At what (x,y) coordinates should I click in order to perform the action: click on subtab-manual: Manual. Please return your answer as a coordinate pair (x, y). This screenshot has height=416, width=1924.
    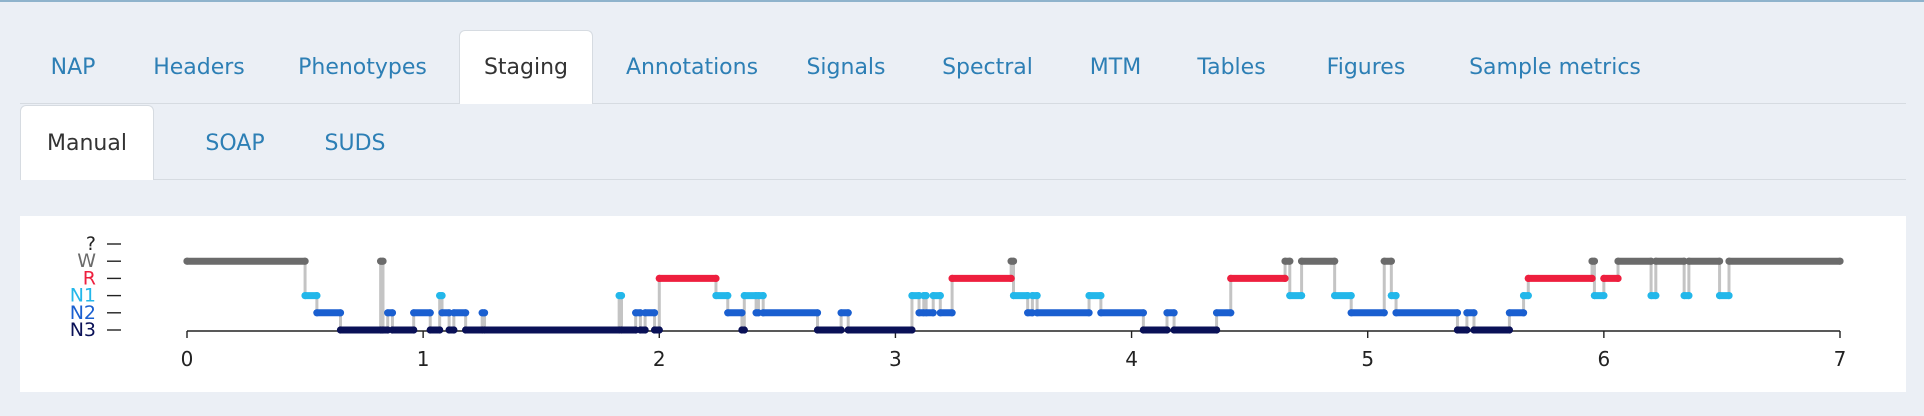
    Looking at the image, I should click on (87, 142).